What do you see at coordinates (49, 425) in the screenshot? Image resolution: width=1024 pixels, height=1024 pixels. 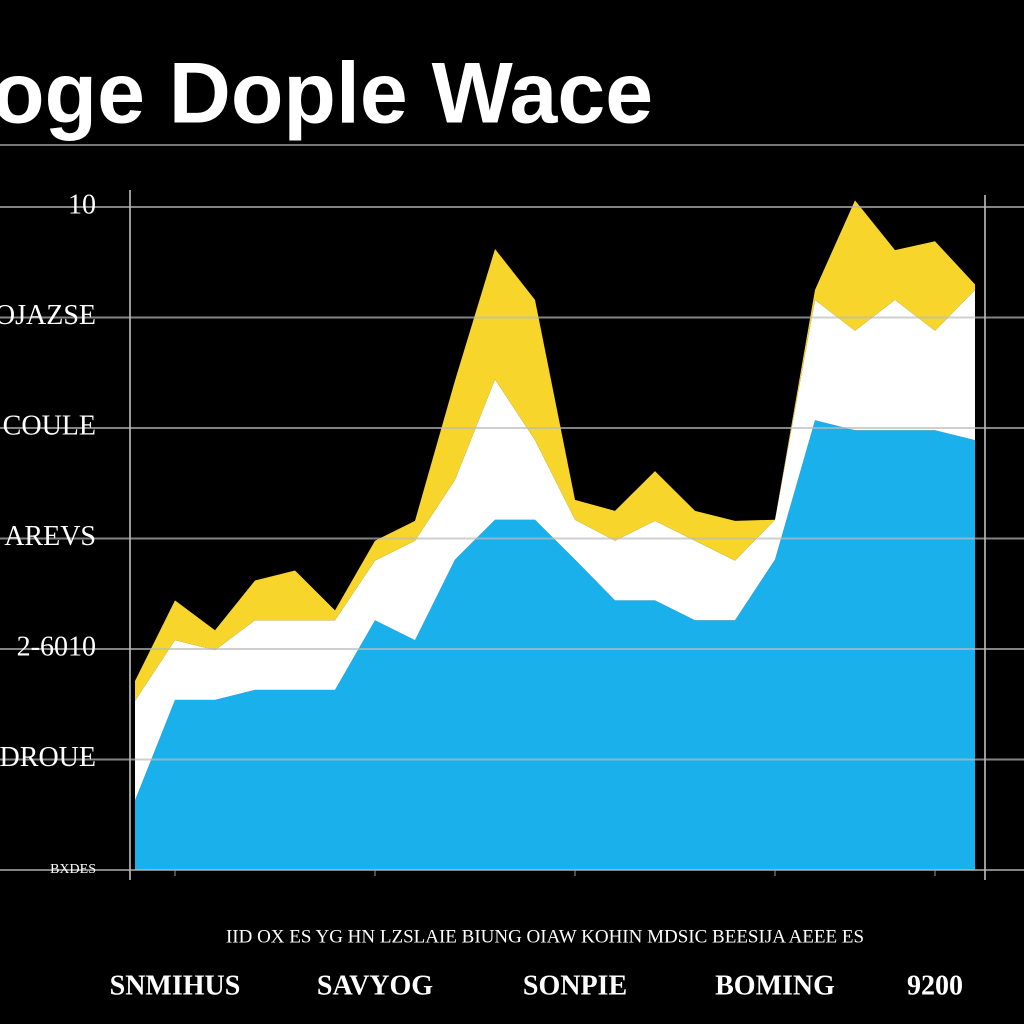 I see `y-tick-label: COULE` at bounding box center [49, 425].